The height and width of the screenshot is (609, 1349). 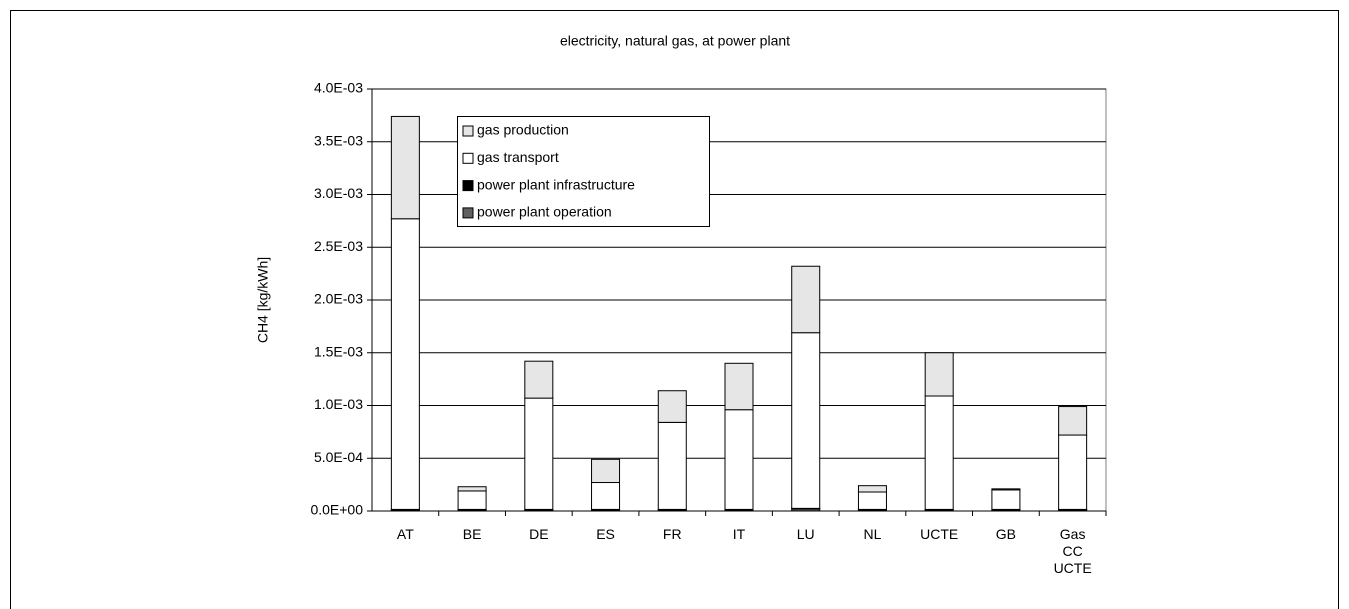 What do you see at coordinates (605, 534) in the screenshot?
I see `x-tick-label: ES` at bounding box center [605, 534].